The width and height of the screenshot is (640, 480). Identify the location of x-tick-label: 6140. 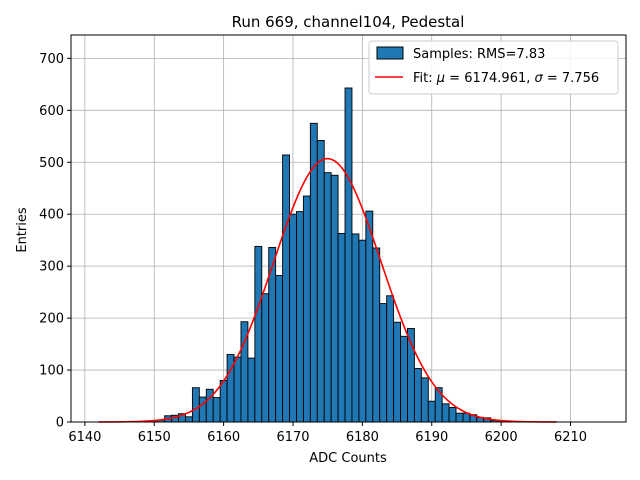
(84, 437).